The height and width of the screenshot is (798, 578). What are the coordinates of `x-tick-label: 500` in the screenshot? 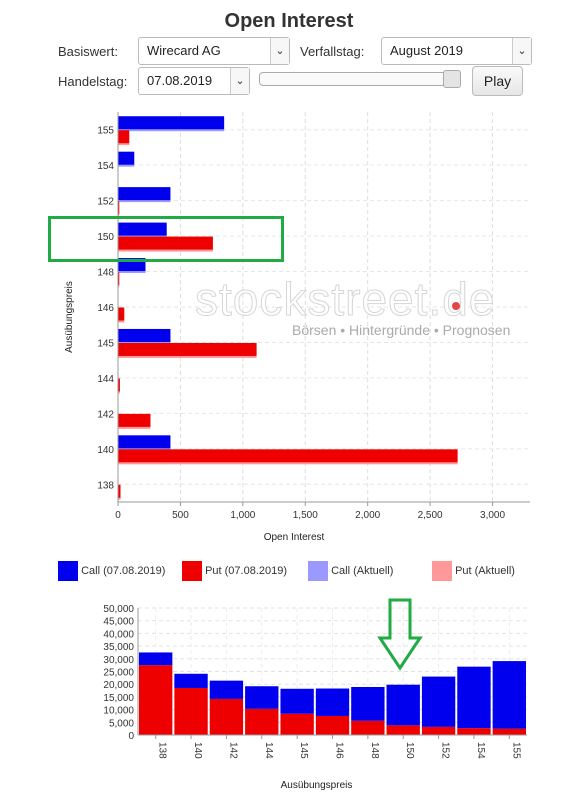 It's located at (180, 515).